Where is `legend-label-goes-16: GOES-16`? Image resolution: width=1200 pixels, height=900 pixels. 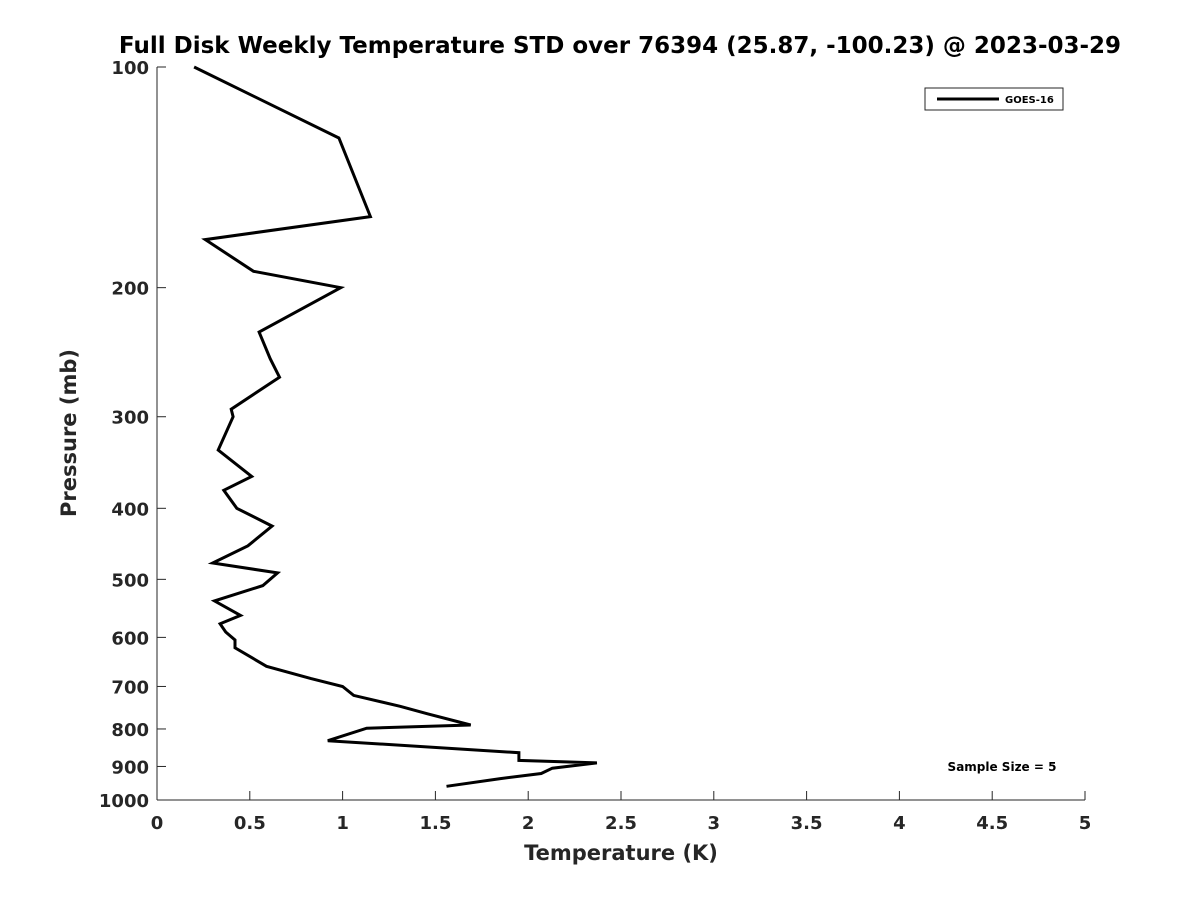 legend-label-goes-16: GOES-16 is located at coordinates (1029, 100).